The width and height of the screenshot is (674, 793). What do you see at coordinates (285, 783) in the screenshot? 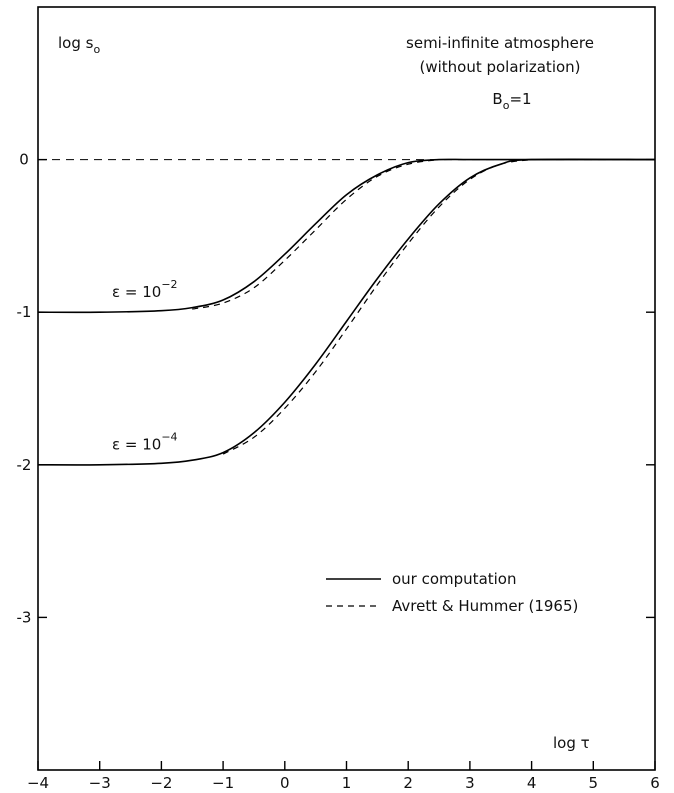
I see `x-tick-label: 0` at bounding box center [285, 783].